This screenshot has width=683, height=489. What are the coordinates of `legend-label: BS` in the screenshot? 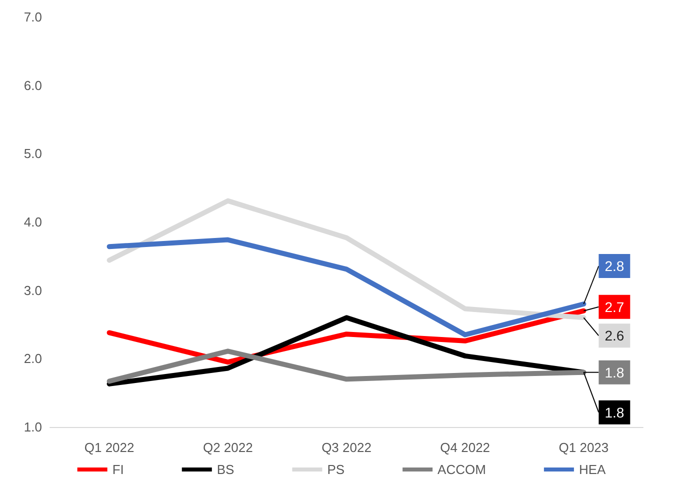 It's located at (225, 469).